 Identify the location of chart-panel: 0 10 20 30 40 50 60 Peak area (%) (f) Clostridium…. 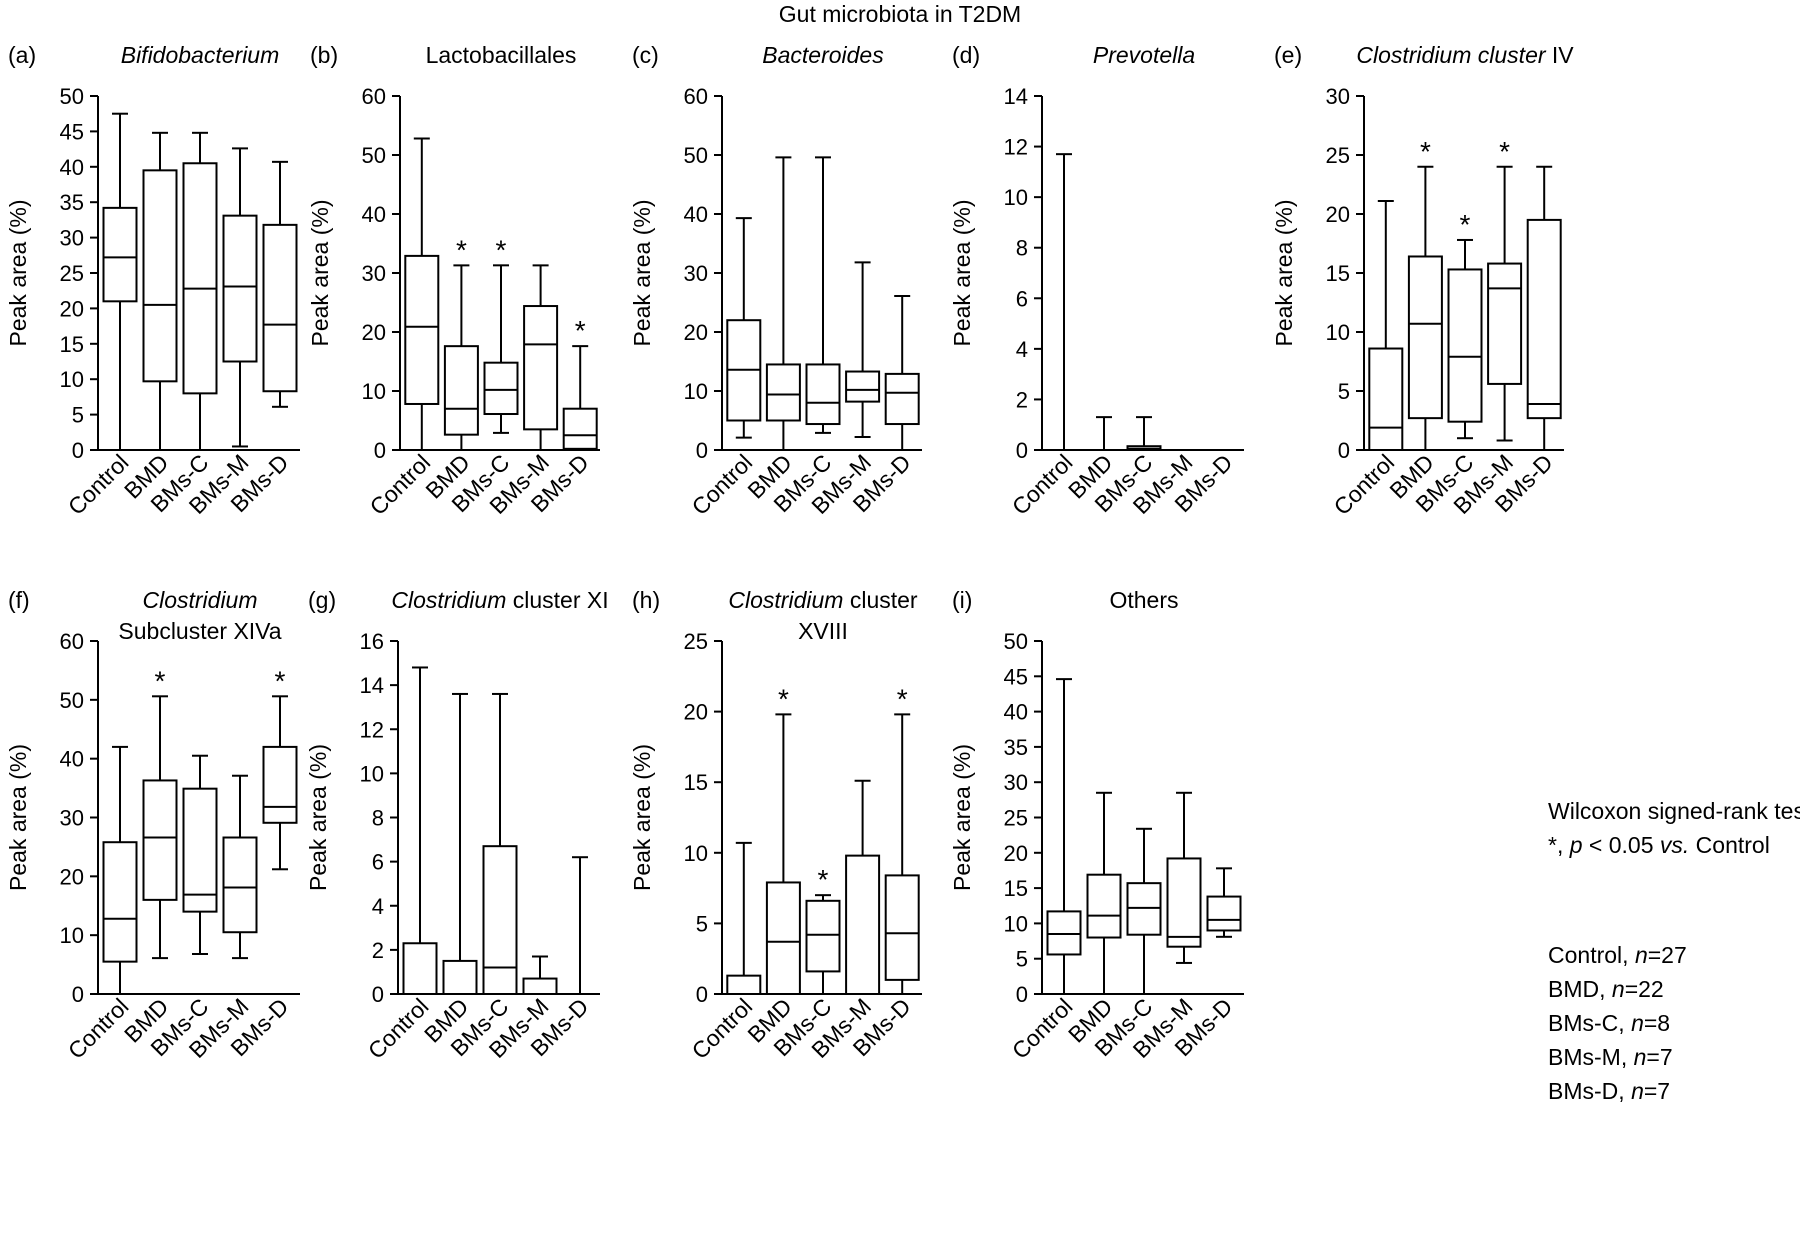
(152, 825).